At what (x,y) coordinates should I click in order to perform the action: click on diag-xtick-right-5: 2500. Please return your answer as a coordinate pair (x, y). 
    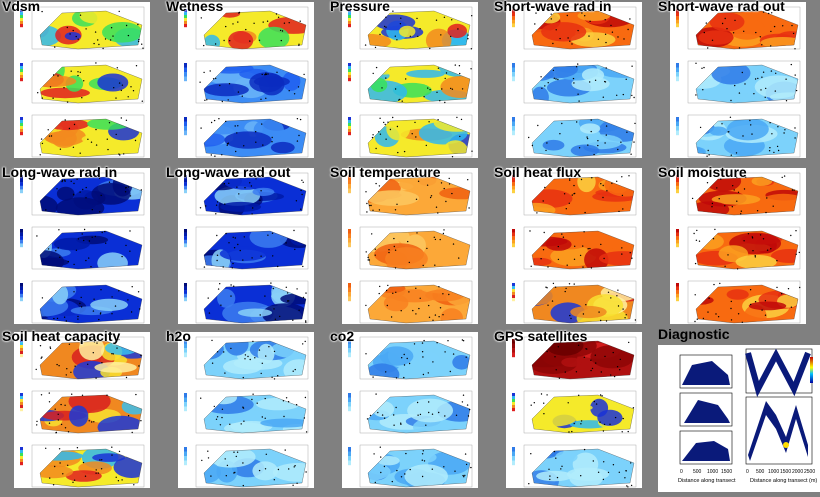
    Looking at the image, I should click on (809, 472).